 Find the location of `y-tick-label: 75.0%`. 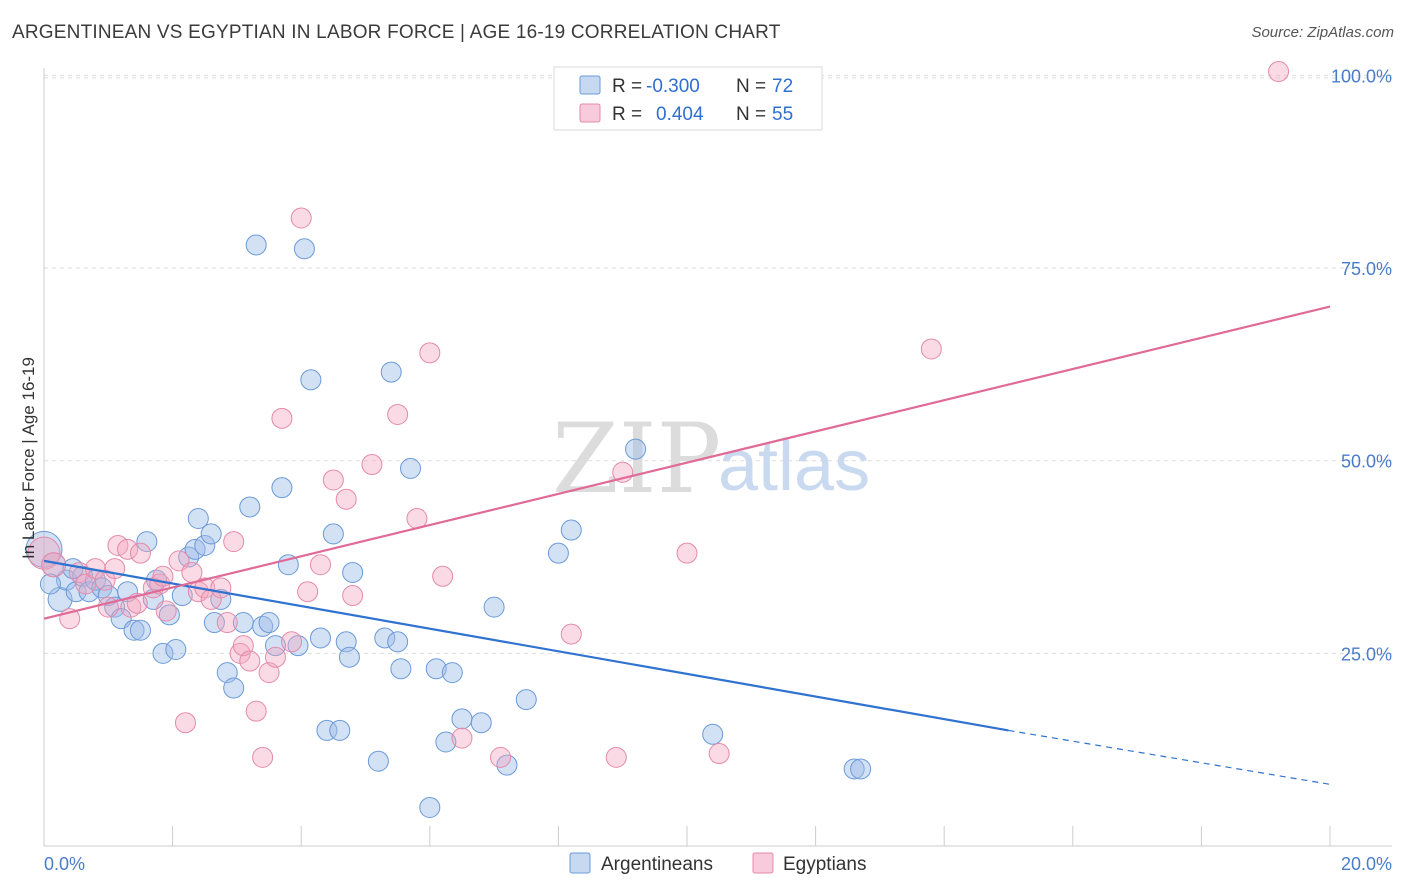

y-tick-label: 75.0% is located at coordinates (1366, 269).